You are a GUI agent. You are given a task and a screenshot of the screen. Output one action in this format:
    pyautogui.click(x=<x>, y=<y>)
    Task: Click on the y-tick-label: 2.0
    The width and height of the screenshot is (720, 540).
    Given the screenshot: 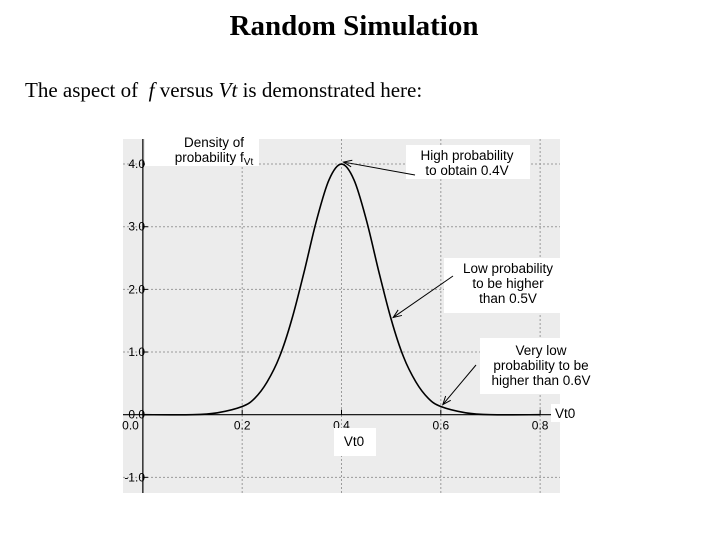 What is the action you would take?
    pyautogui.click(x=136, y=289)
    